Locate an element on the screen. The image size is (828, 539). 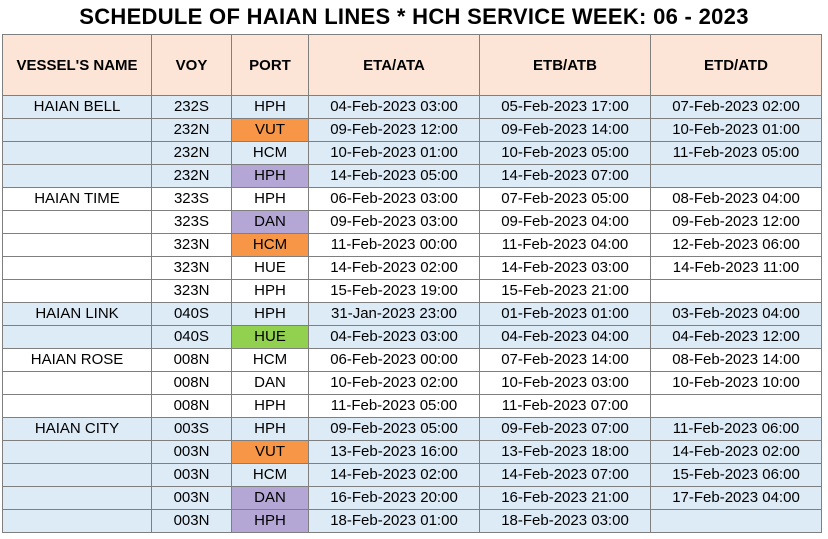
voy-cell: 323S is located at coordinates (191, 222).